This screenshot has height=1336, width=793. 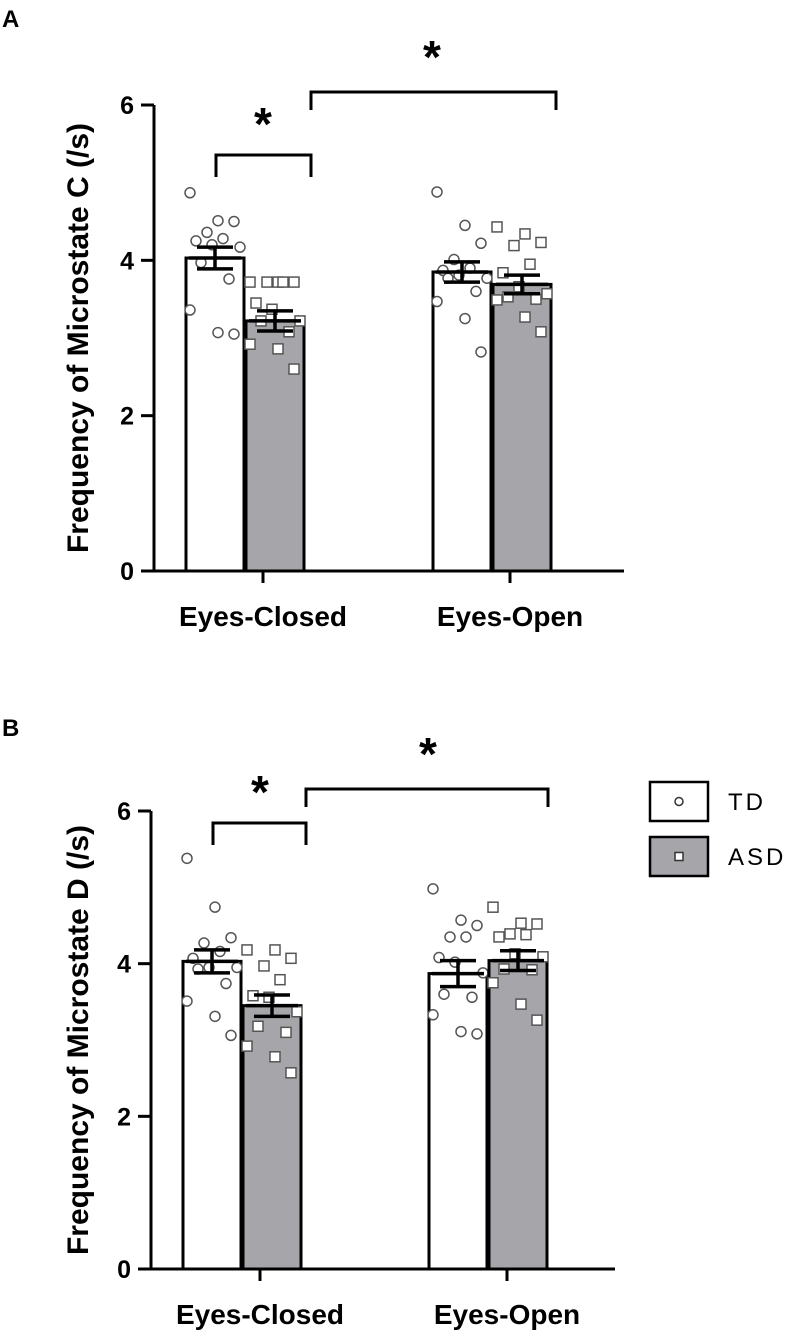 What do you see at coordinates (717, 829) in the screenshot?
I see `legend: TD ASD` at bounding box center [717, 829].